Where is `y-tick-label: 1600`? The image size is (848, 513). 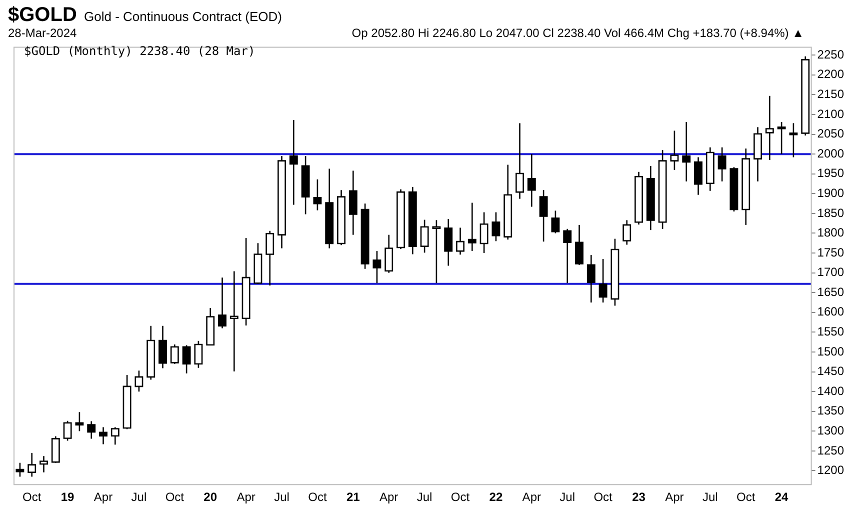 y-tick-label: 1600 is located at coordinates (830, 311).